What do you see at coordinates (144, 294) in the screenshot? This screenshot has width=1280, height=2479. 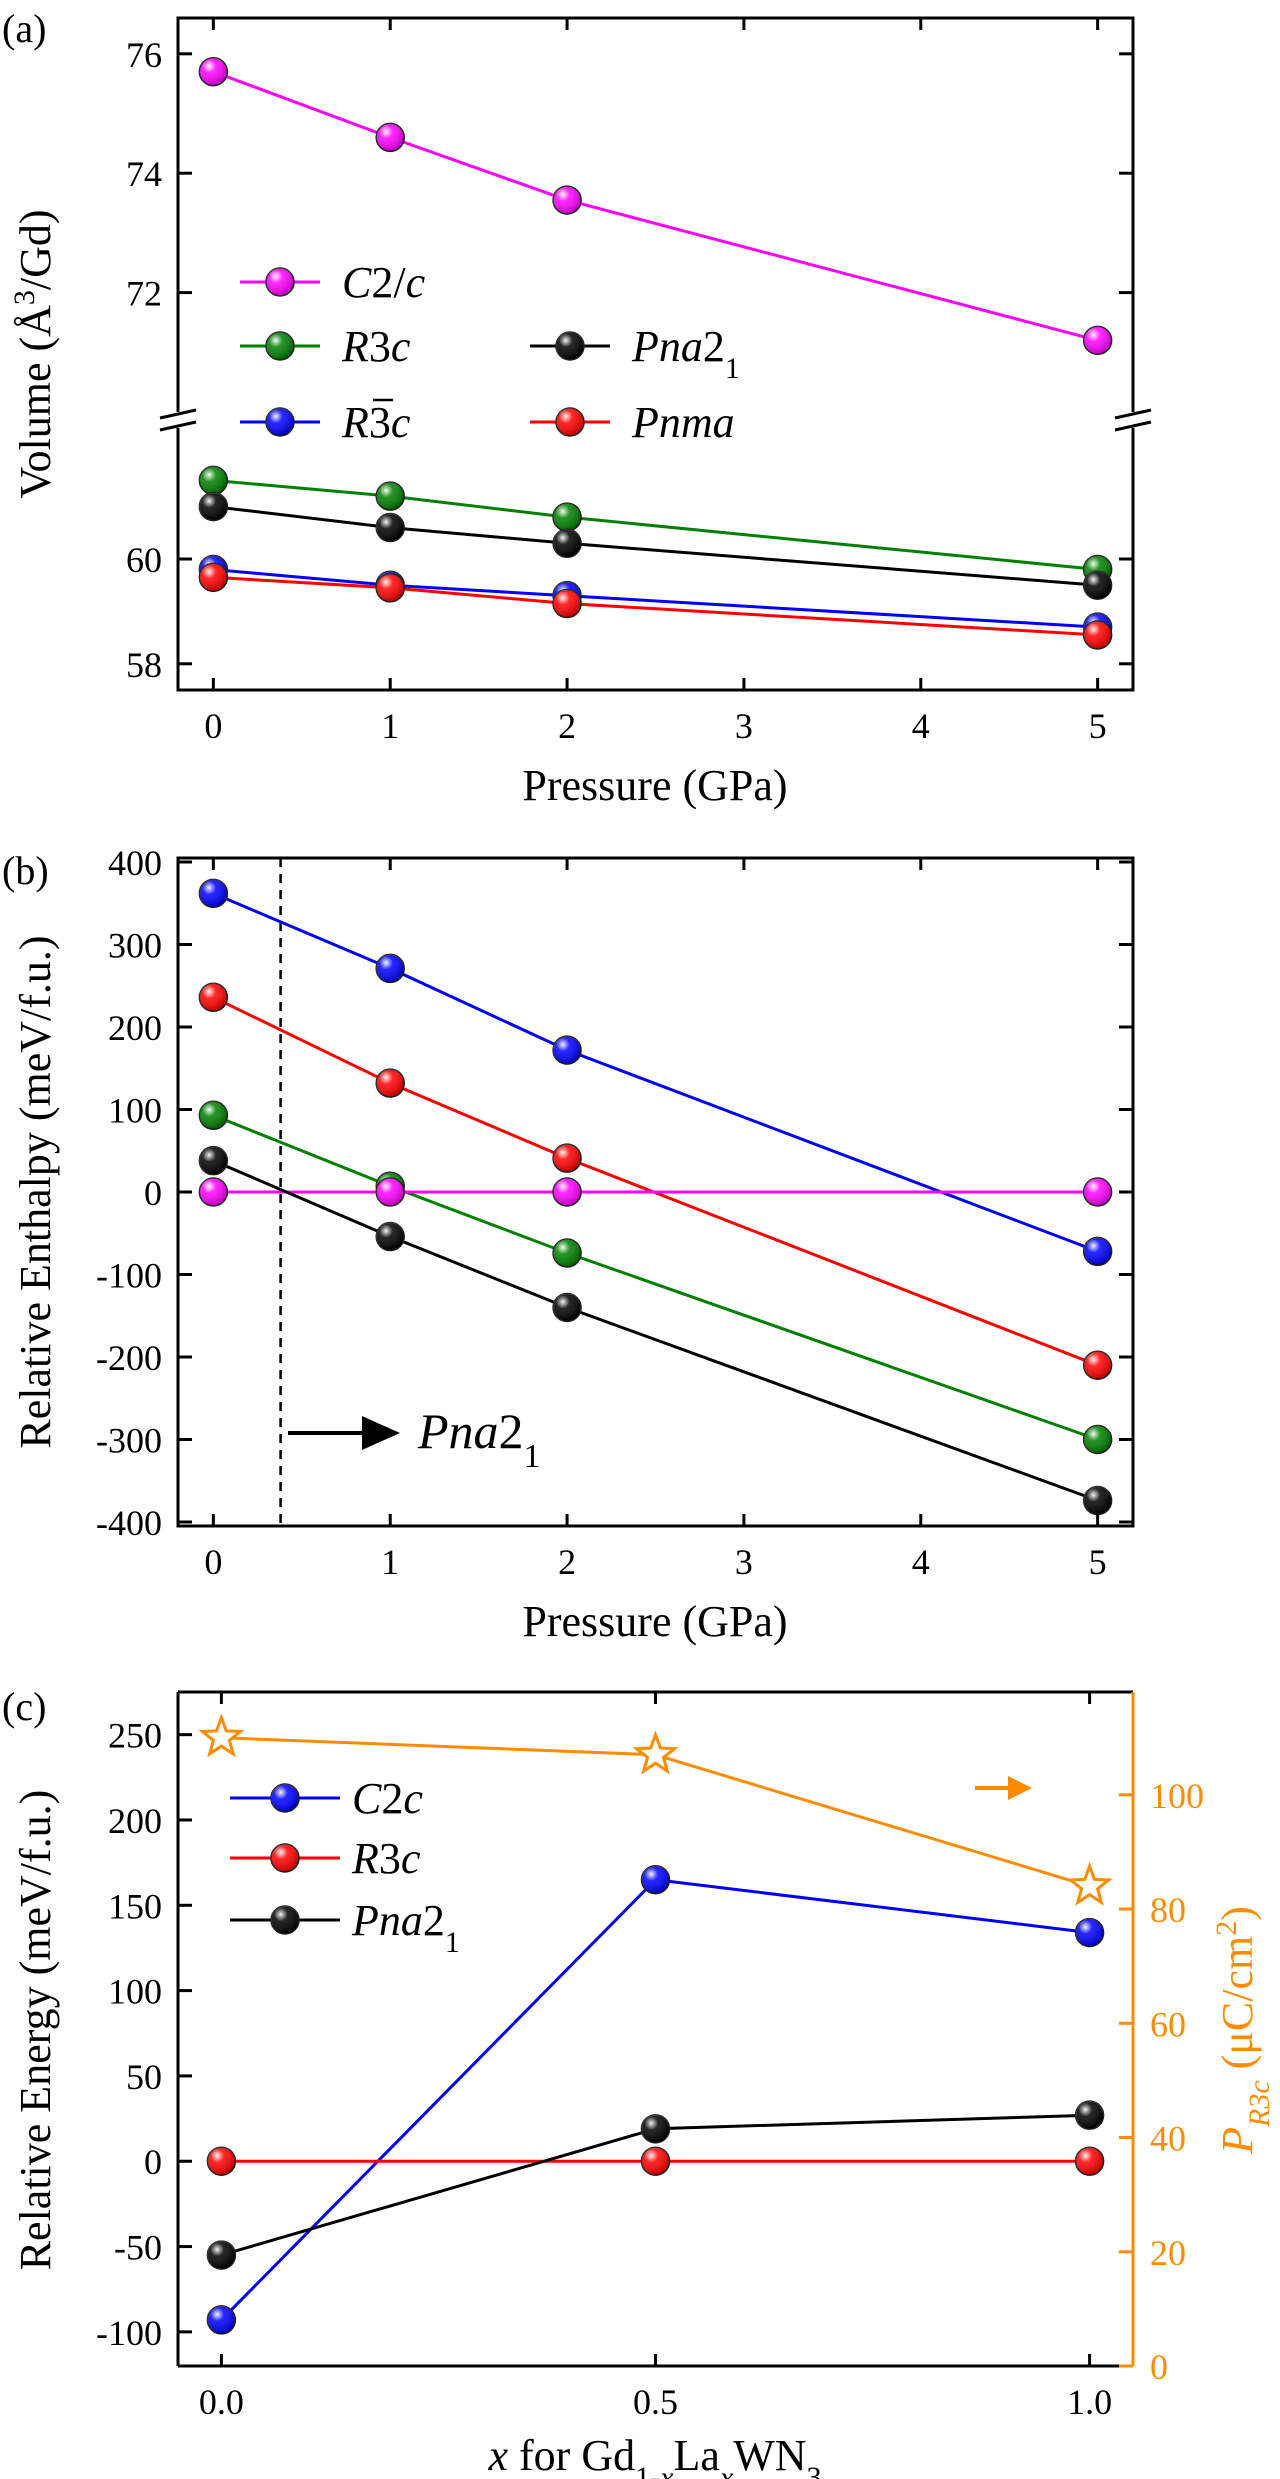 I see `y-tick-label-a: 72` at bounding box center [144, 294].